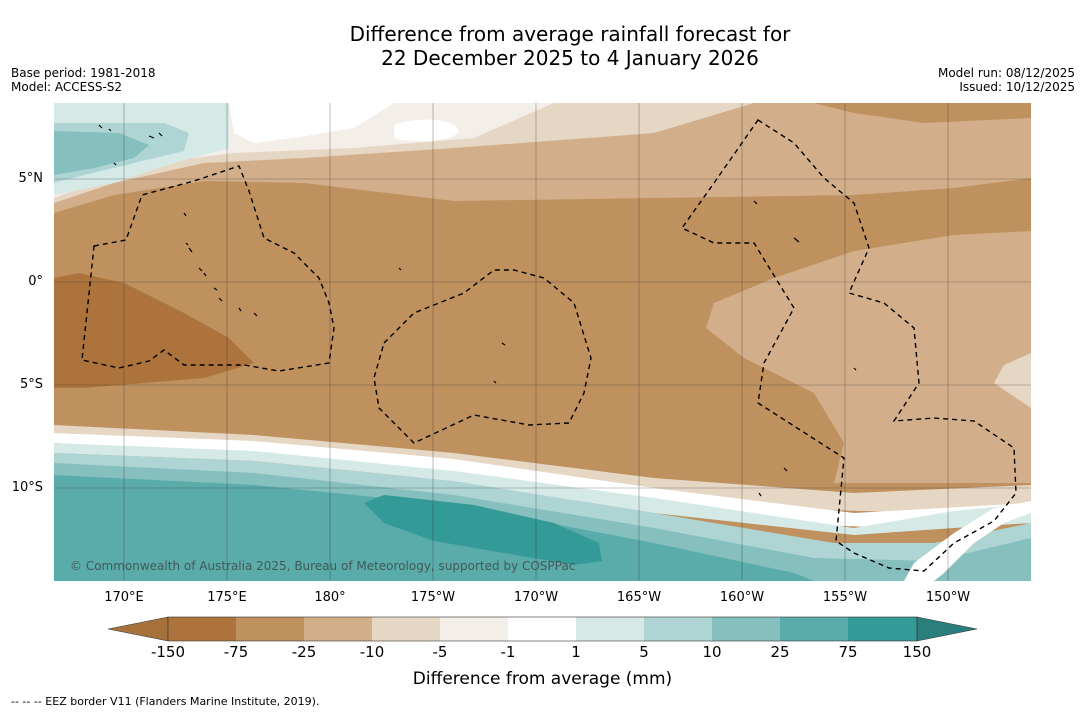  What do you see at coordinates (67, 87) in the screenshot?
I see `model-name: Model: ACCESS-S2` at bounding box center [67, 87].